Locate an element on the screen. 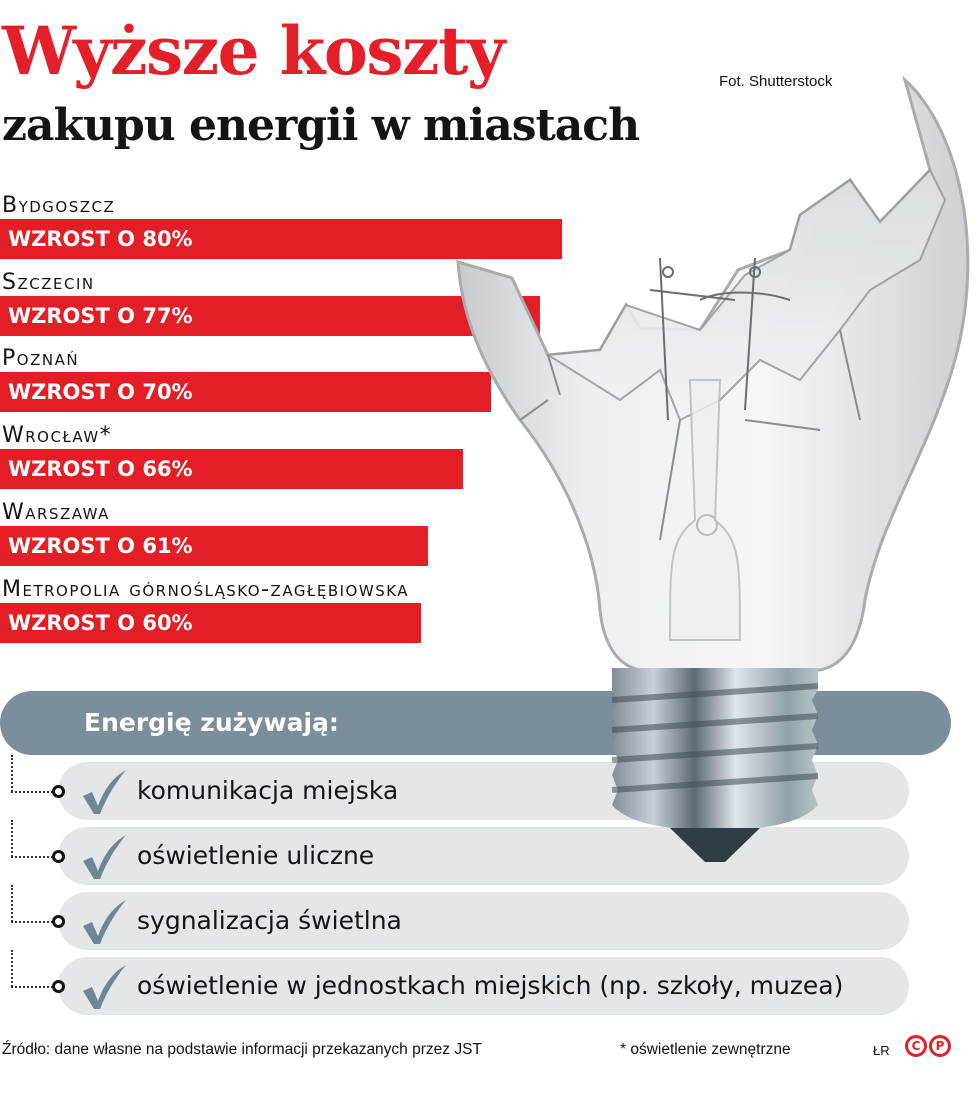 The image size is (979, 1108). bar: WZROST O 61% is located at coordinates (214, 546).